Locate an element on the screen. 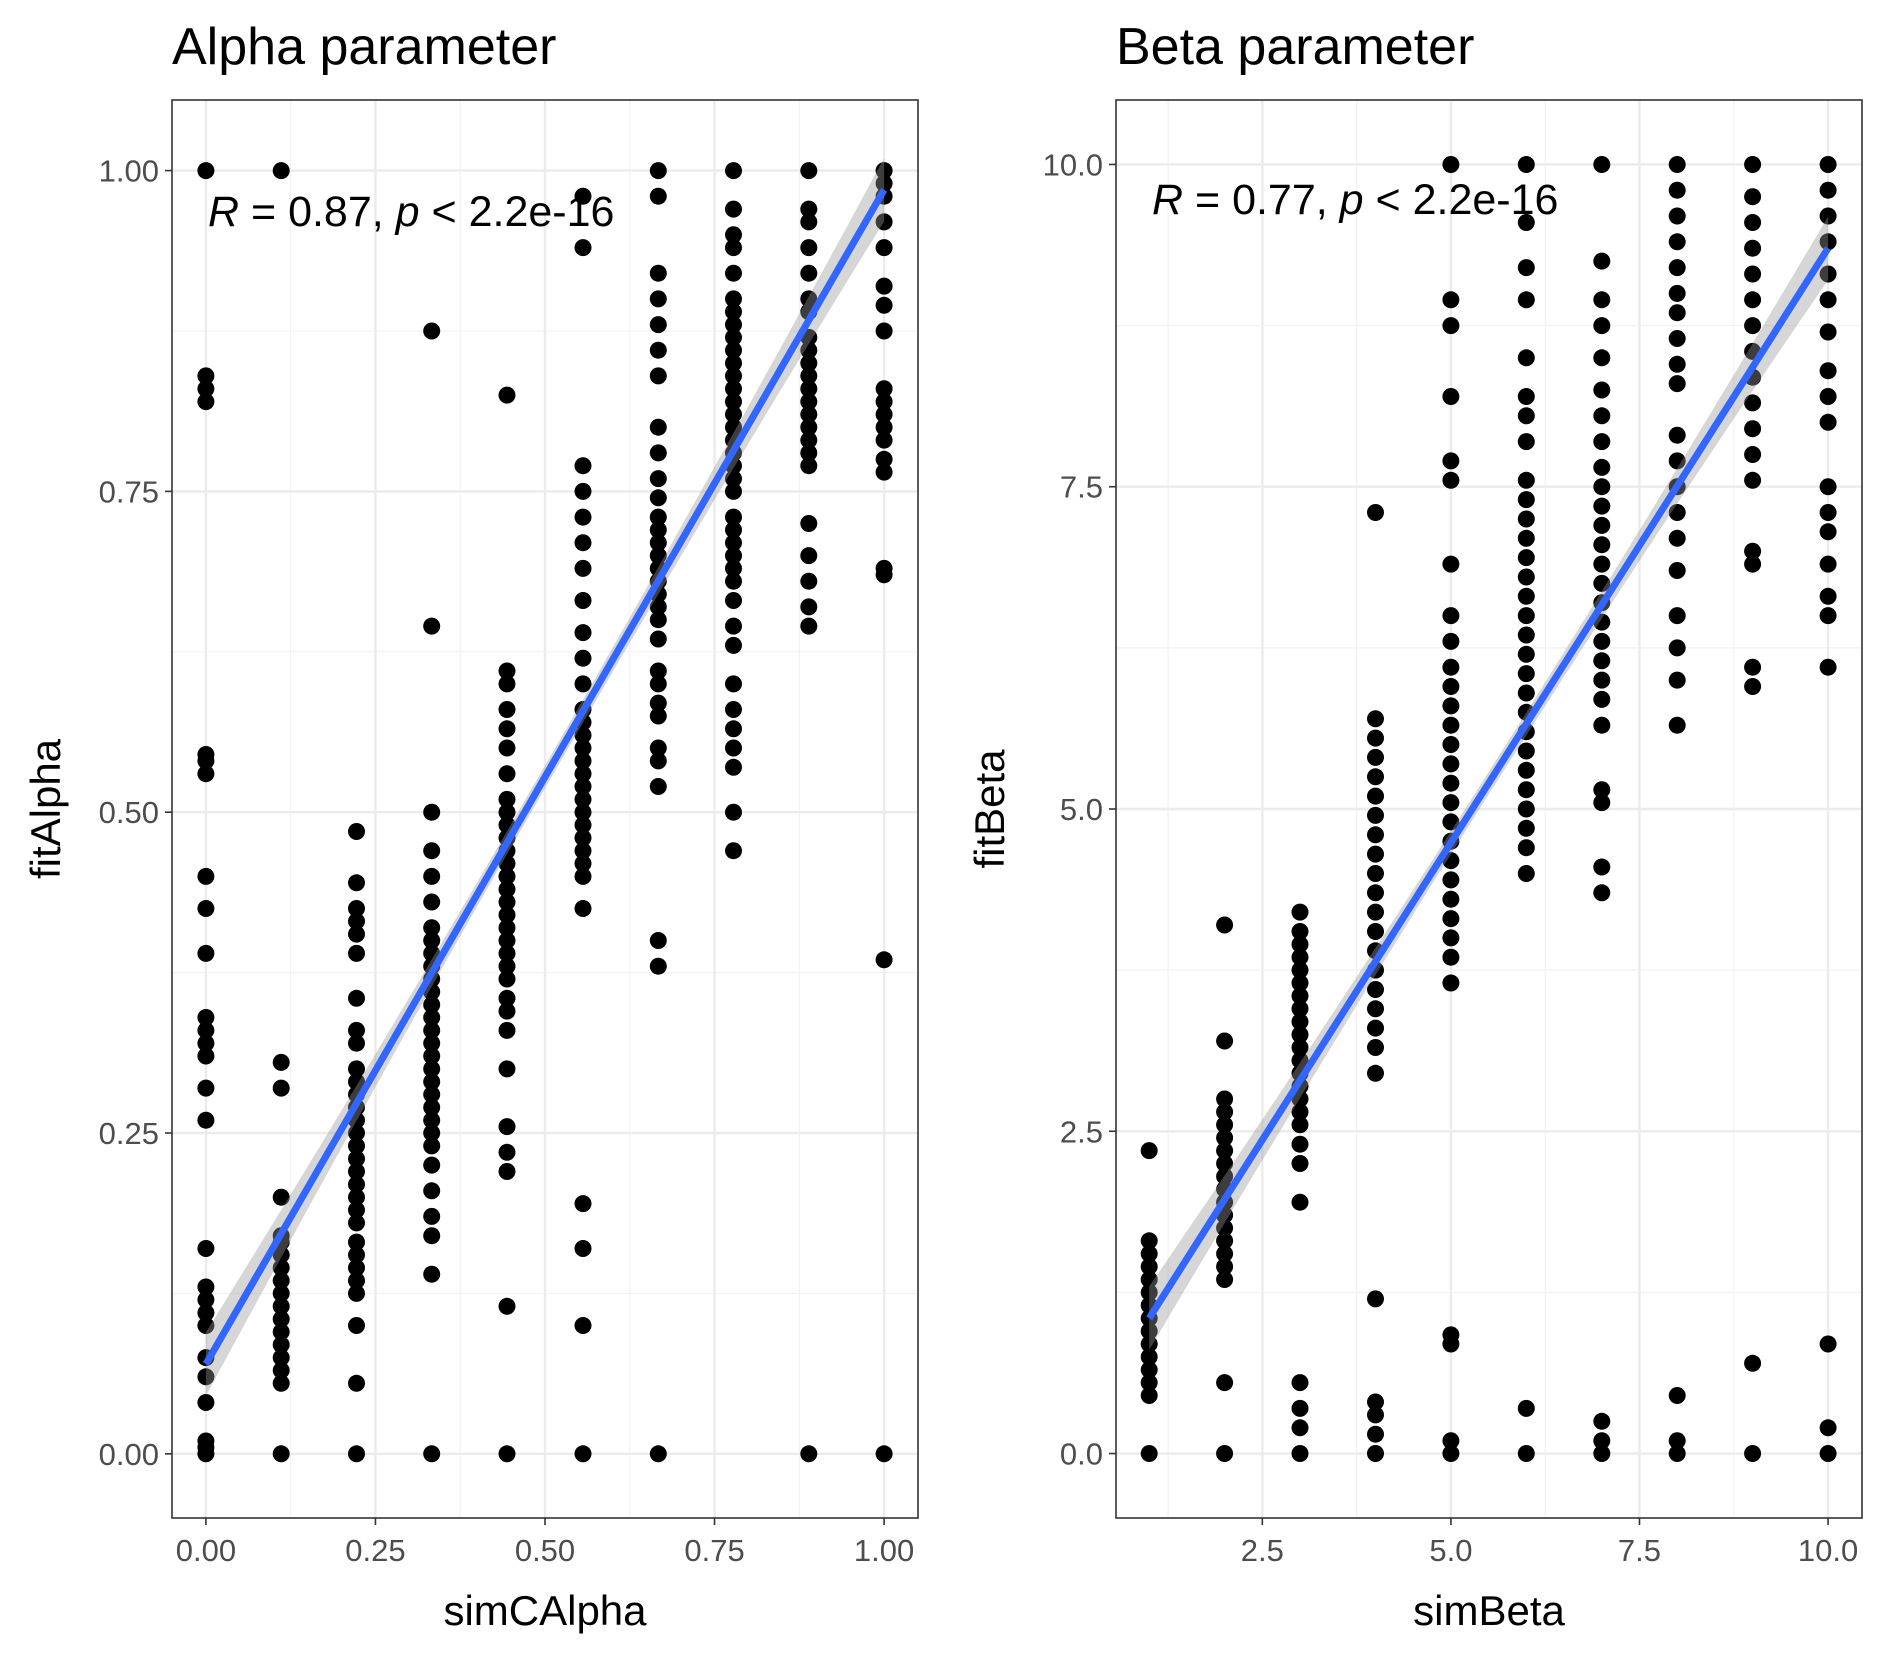  beta-x-tick-label: 10.0 is located at coordinates (1828, 1550).